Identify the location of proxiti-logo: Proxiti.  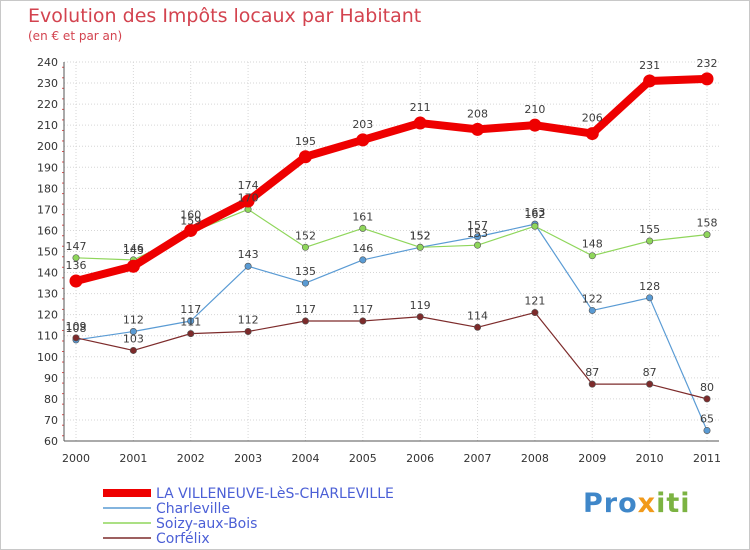
(637, 503).